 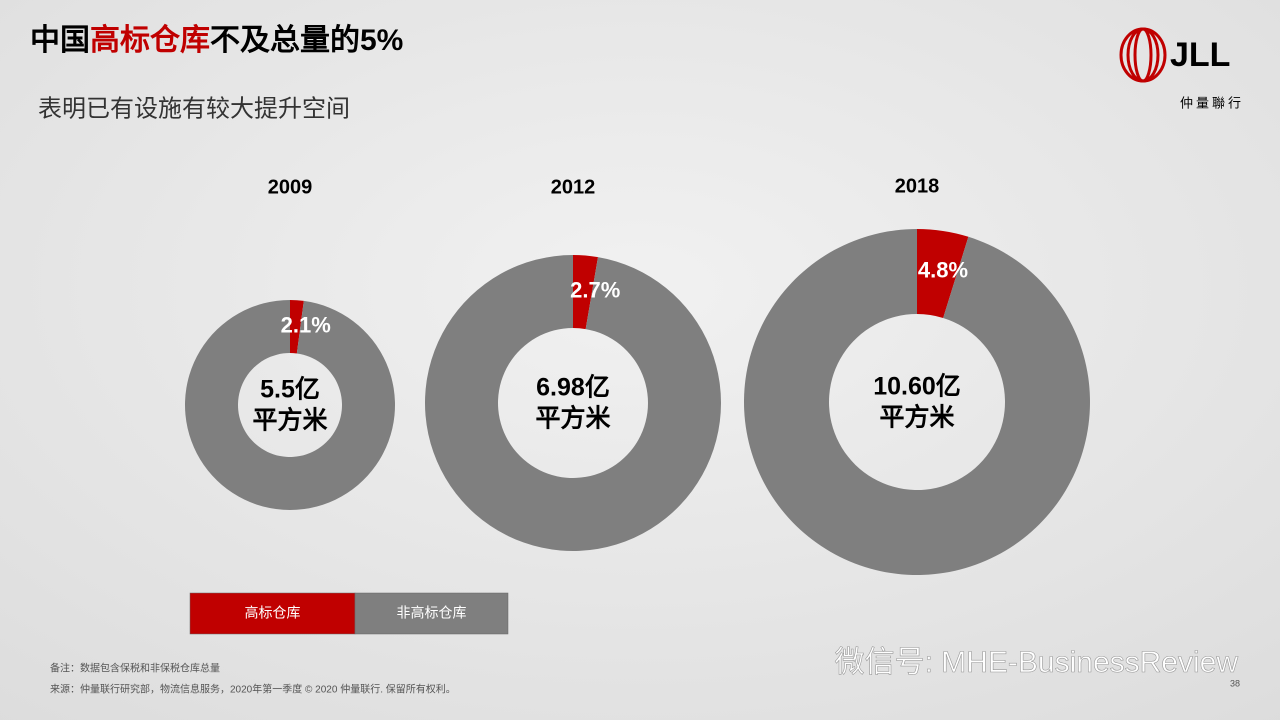 I want to click on legend-label: 非高标仓库, so click(x=432, y=613).